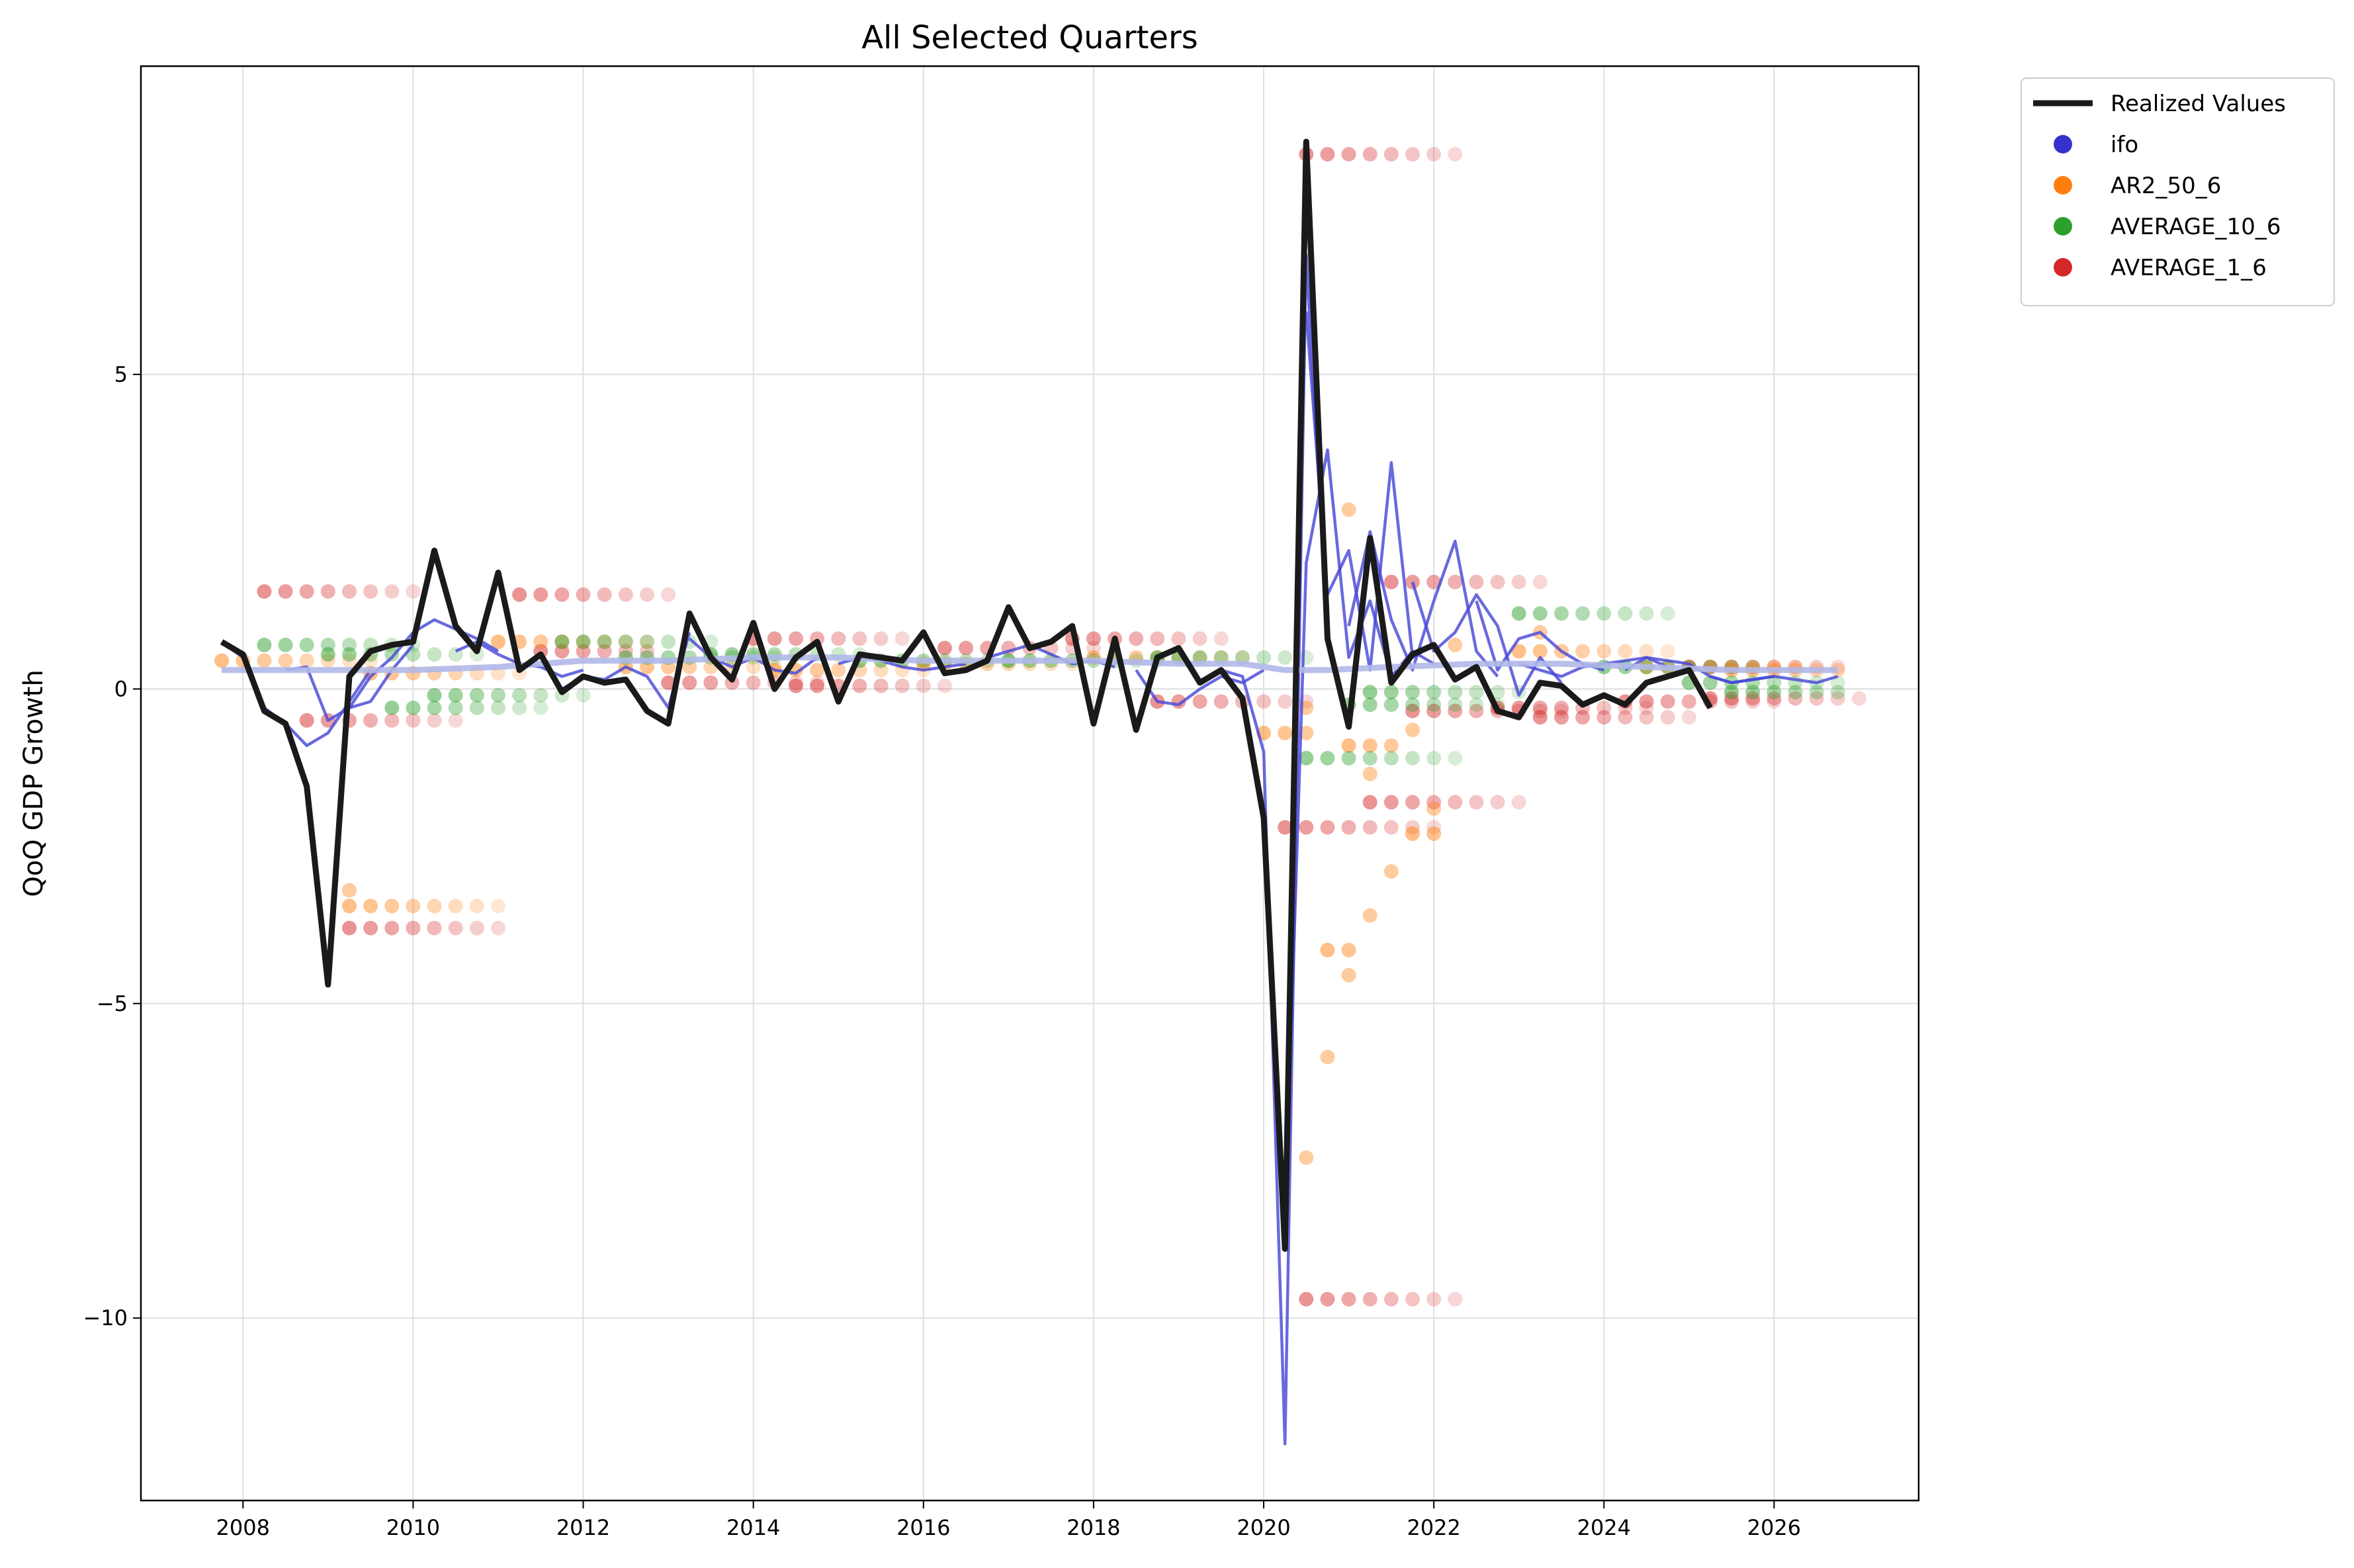  What do you see at coordinates (1774, 1528) in the screenshot?
I see `x-tick-label: 2026` at bounding box center [1774, 1528].